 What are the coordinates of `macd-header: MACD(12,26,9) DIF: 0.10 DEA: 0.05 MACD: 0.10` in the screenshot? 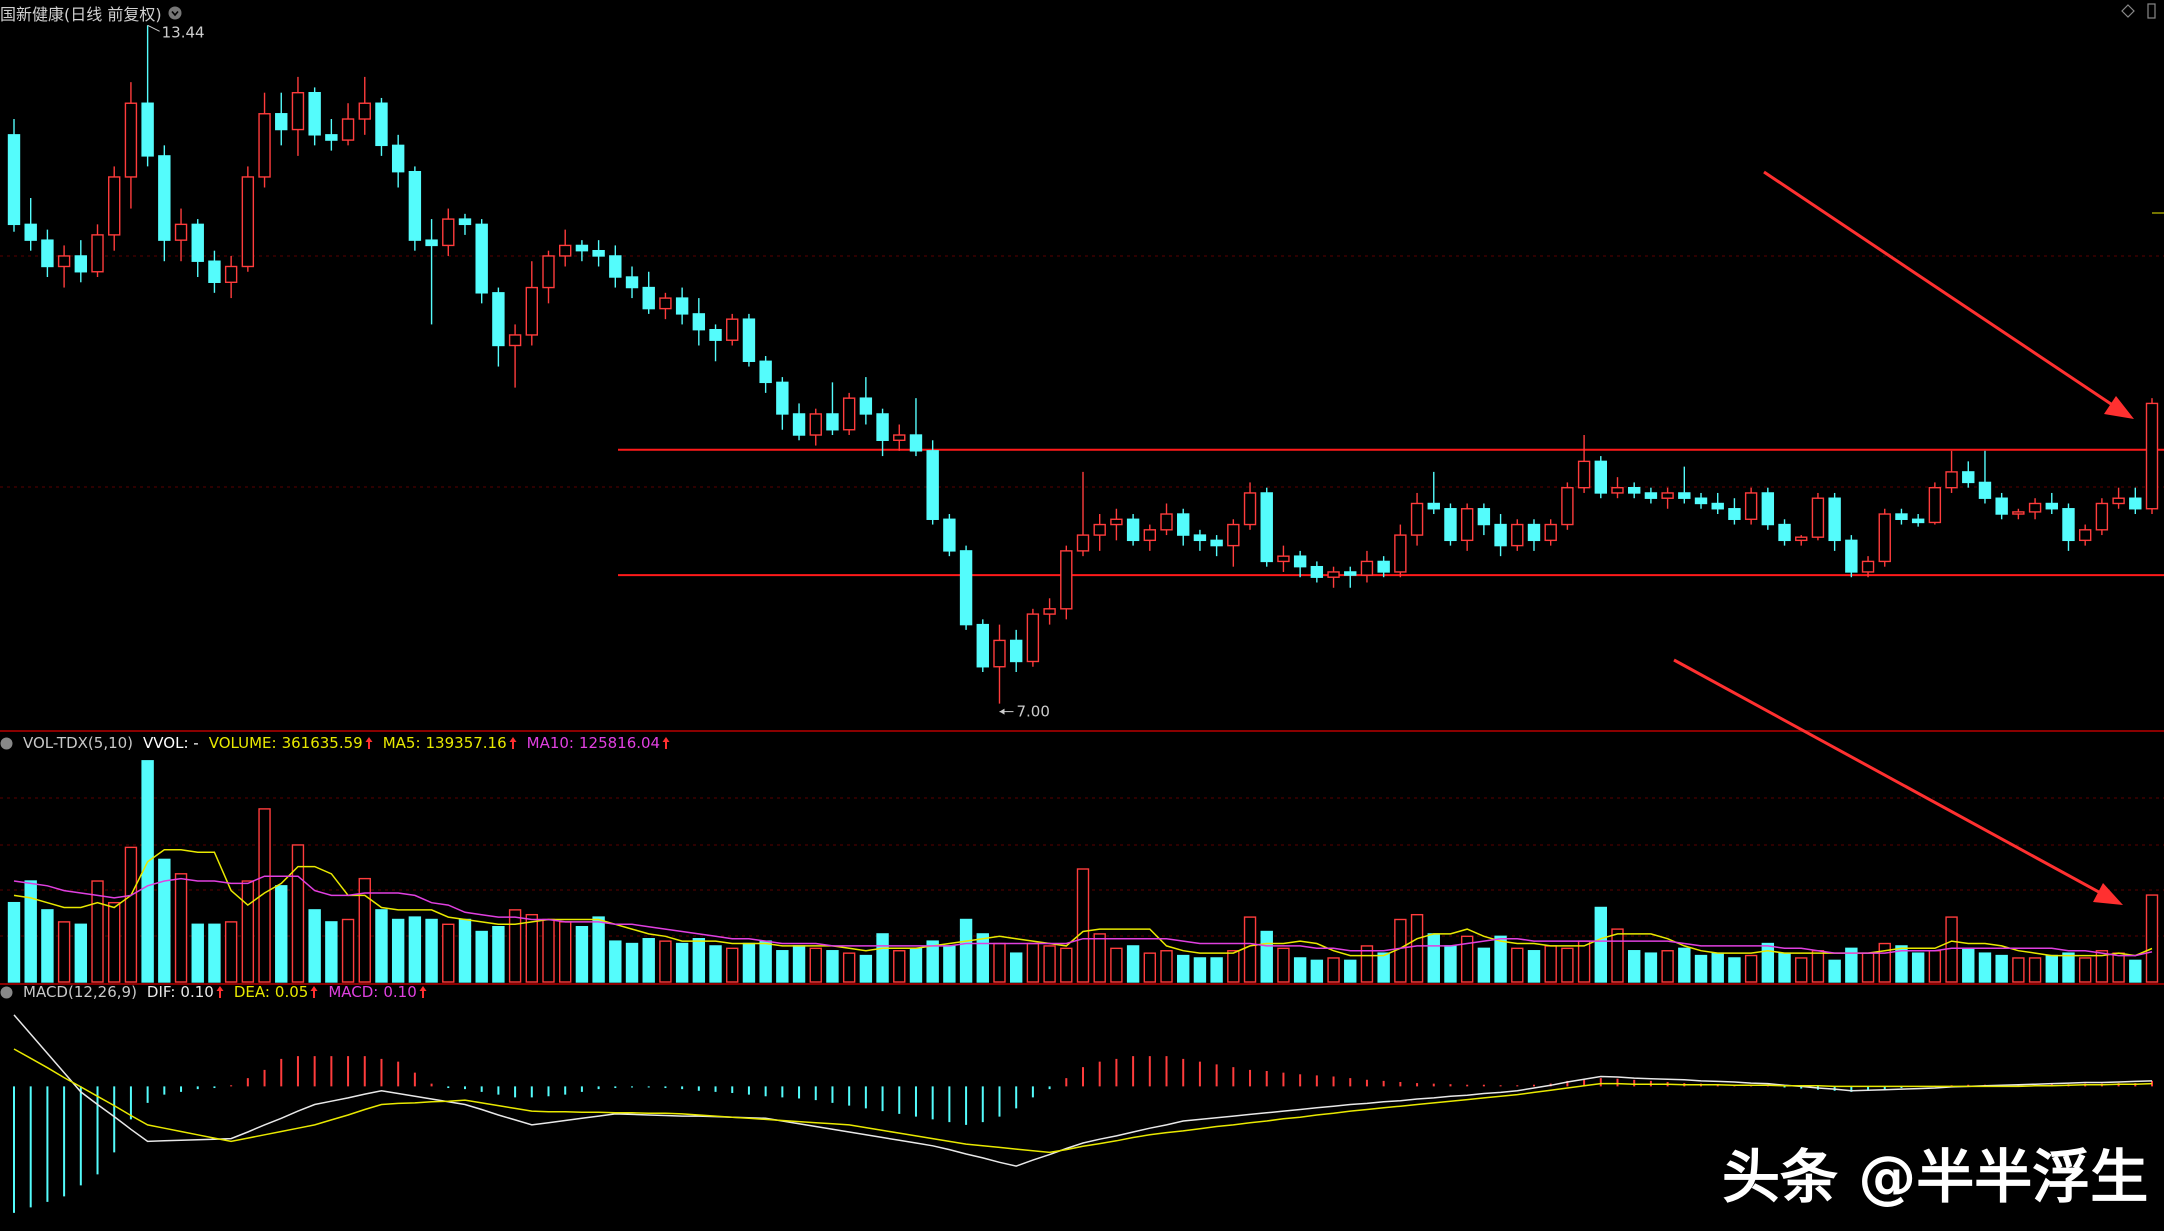 It's located at (213, 992).